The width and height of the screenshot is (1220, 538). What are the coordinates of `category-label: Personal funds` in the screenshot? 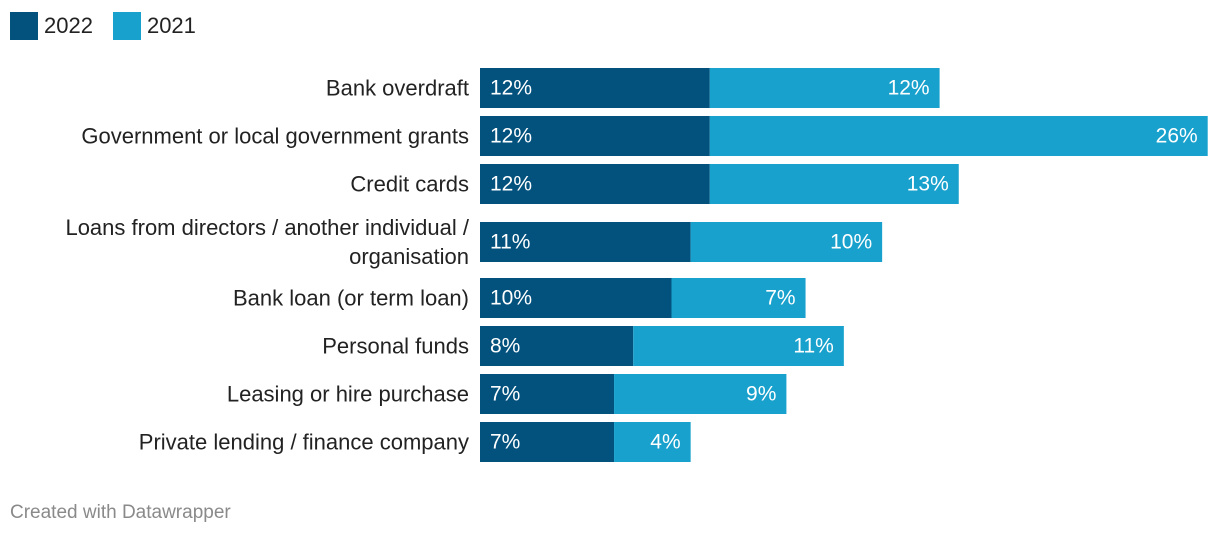 It's located at (395, 346).